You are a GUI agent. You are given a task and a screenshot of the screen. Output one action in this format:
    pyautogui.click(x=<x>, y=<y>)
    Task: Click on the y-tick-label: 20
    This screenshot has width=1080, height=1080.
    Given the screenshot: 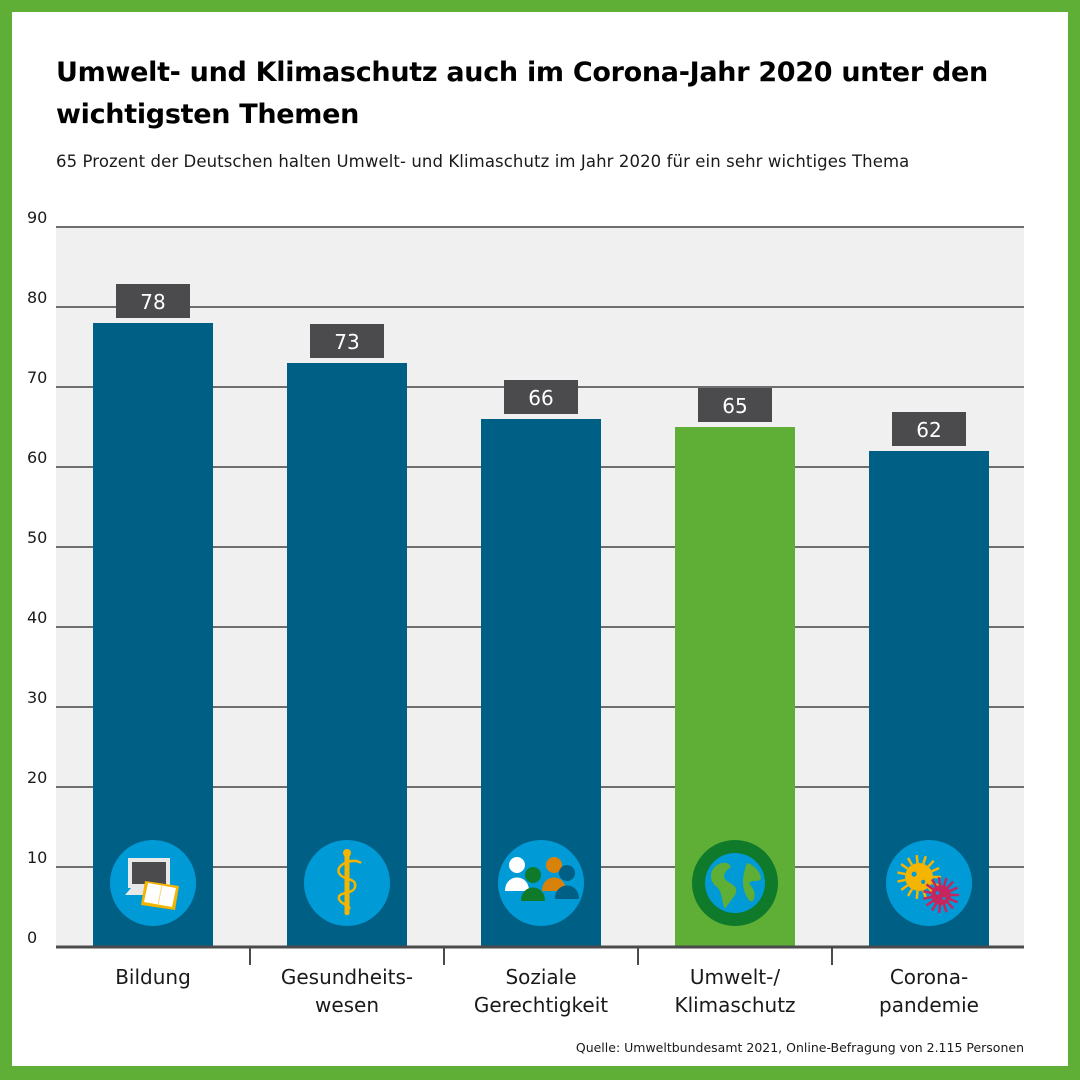 What is the action you would take?
    pyautogui.click(x=37, y=777)
    